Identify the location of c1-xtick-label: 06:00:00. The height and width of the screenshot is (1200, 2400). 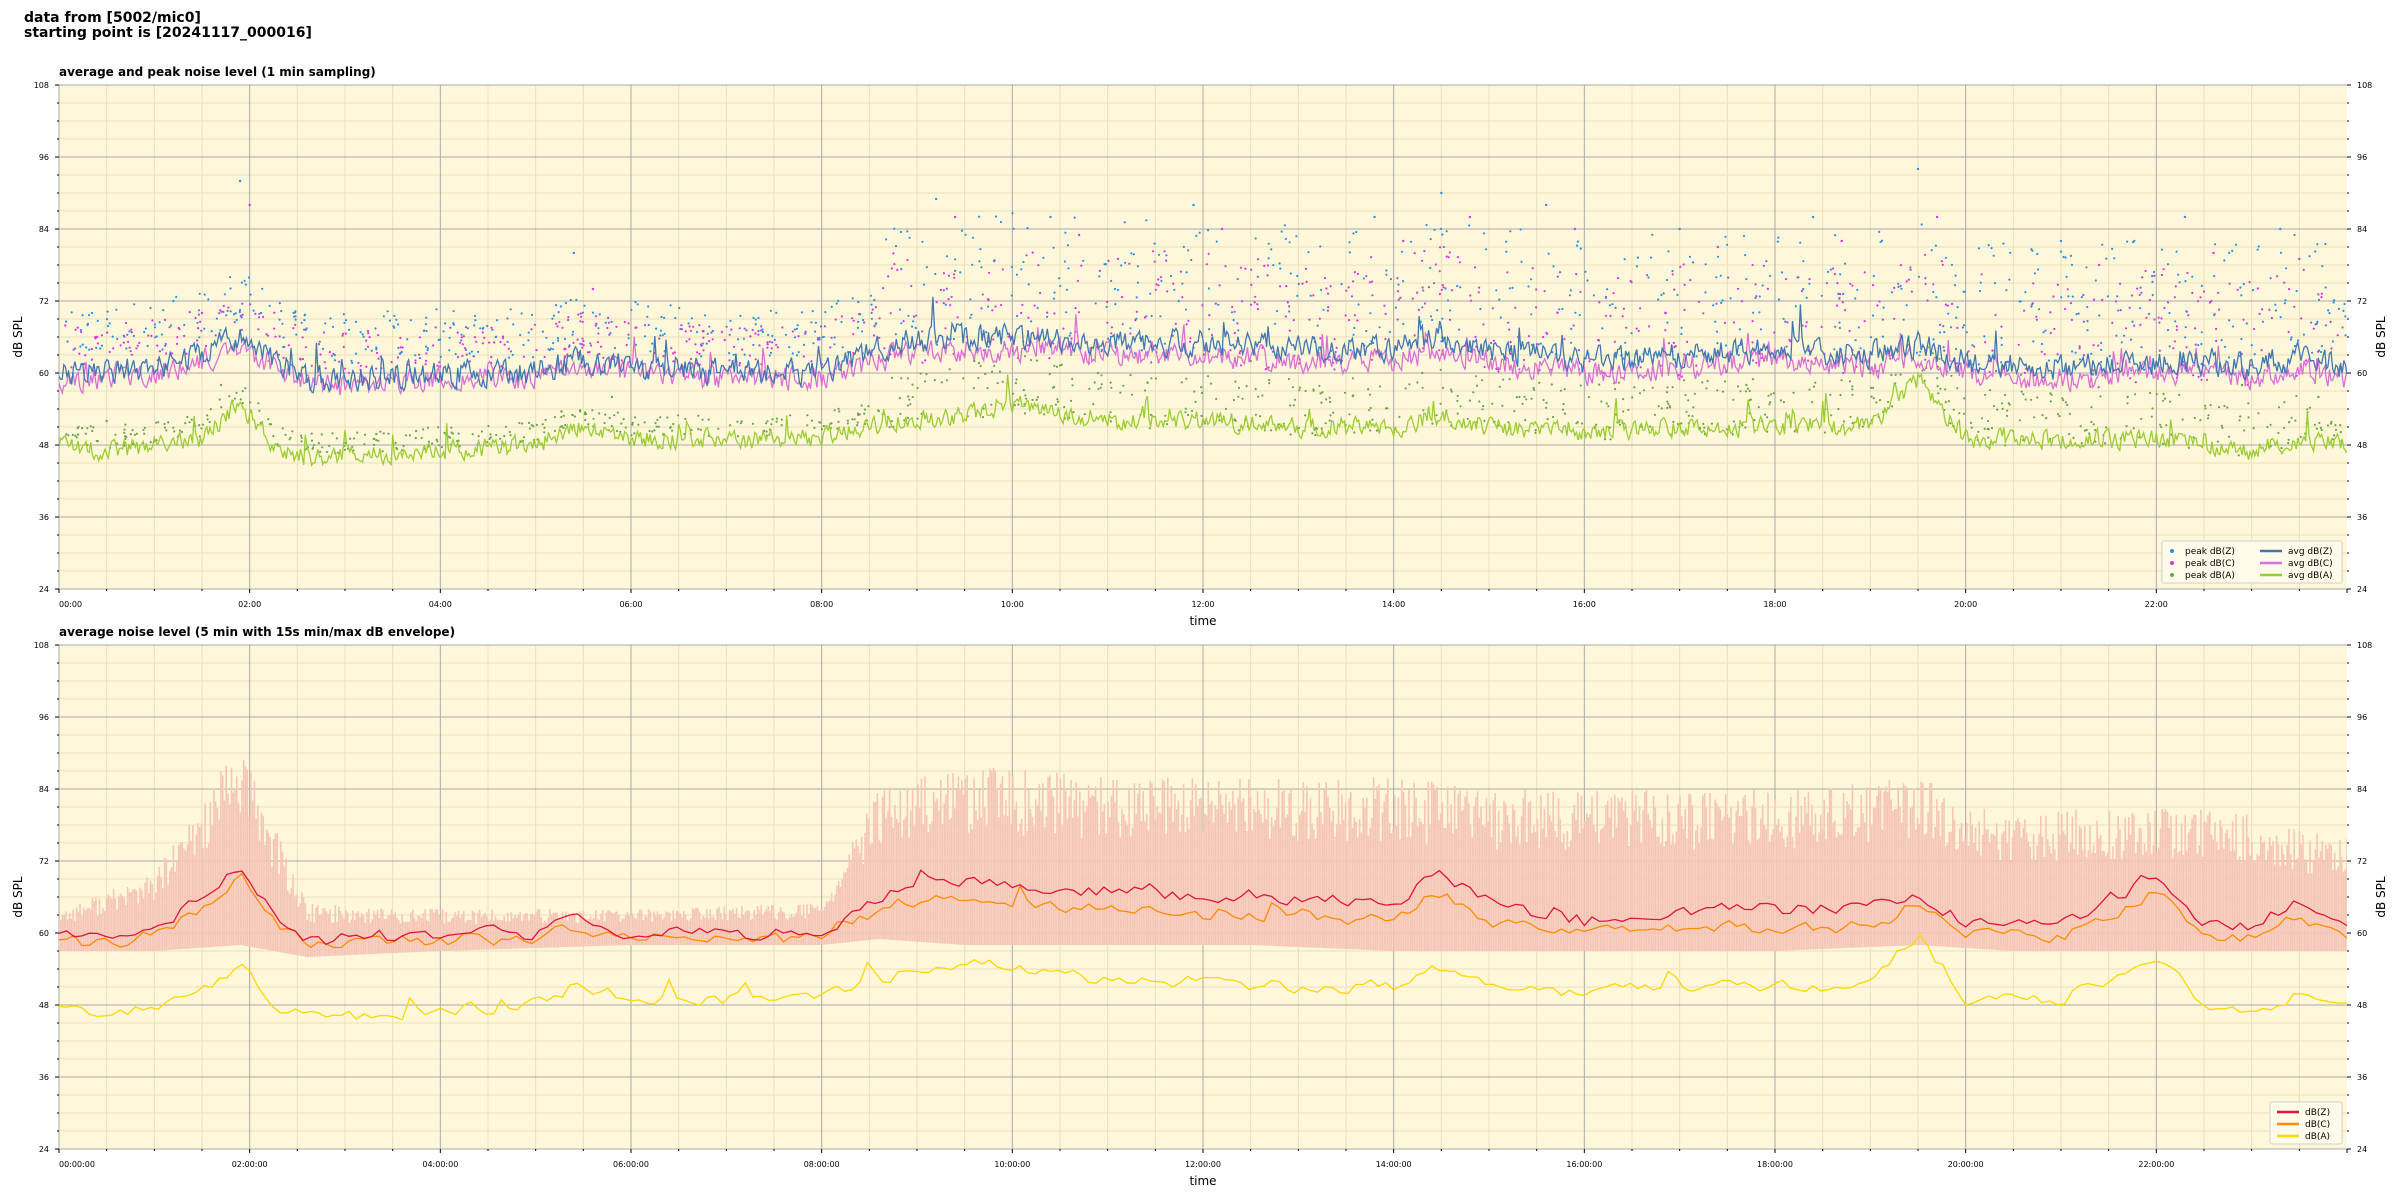
(631, 1164).